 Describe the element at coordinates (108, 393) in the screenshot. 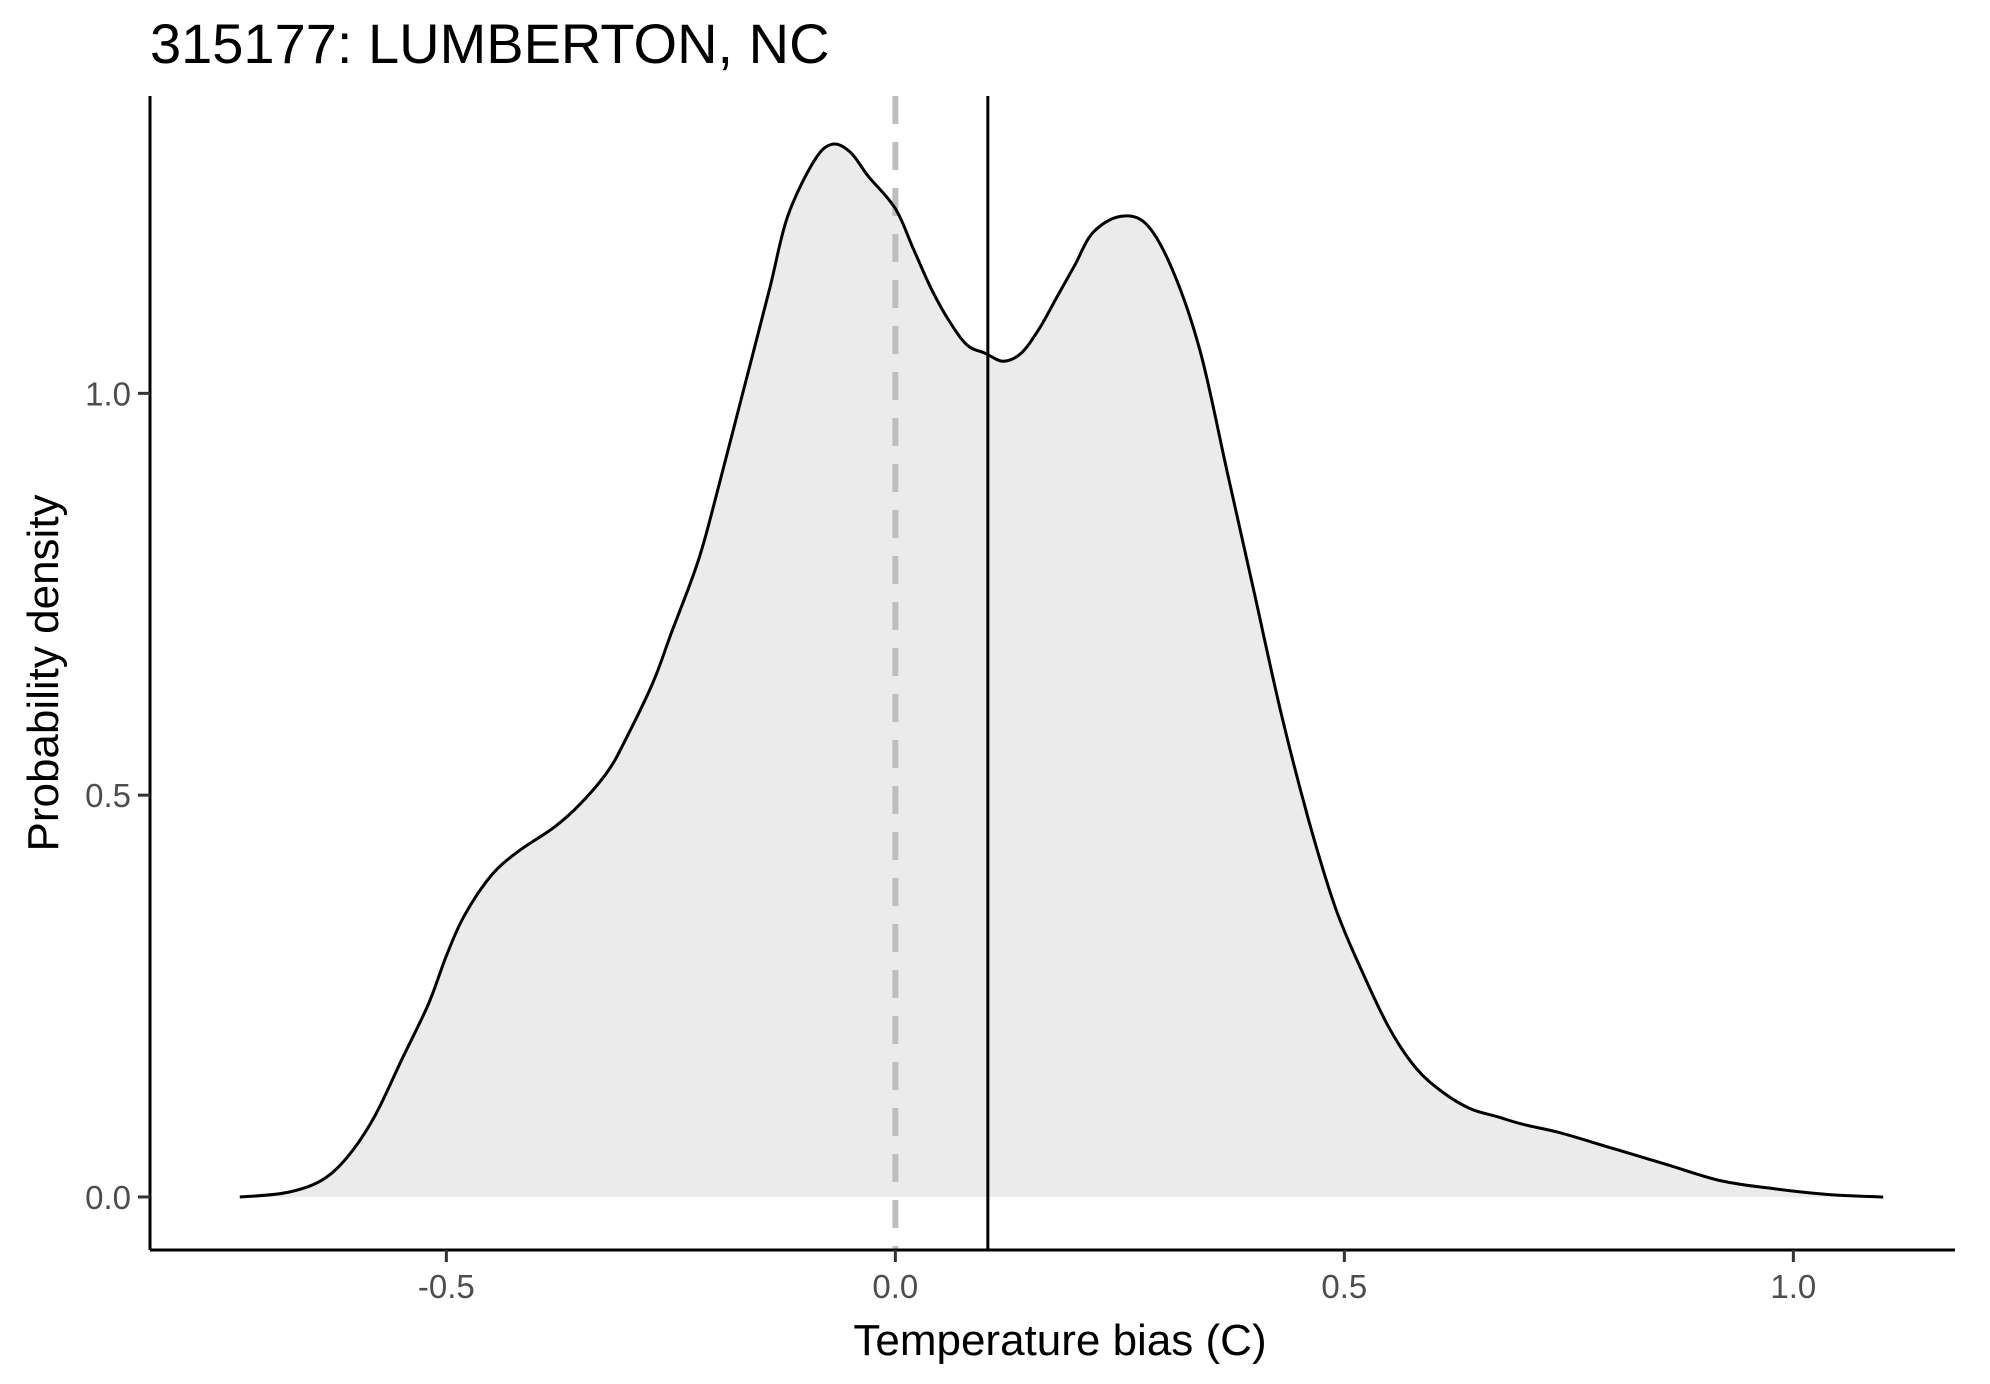

I see `y-tick-label: 1.0` at that location.